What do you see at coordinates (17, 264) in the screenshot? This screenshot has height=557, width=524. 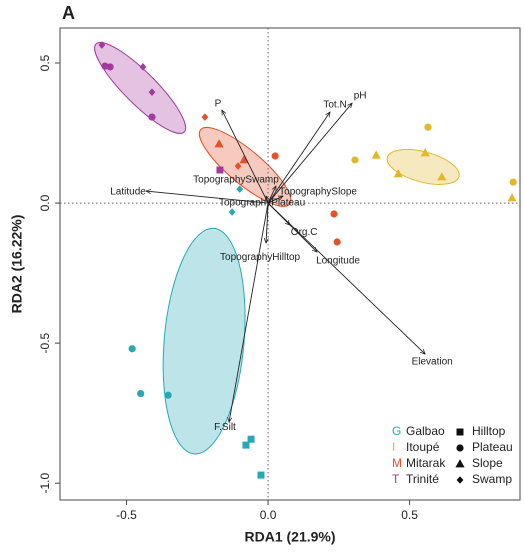 I see `y-axis-title: RDA2 (16.22%)` at bounding box center [17, 264].